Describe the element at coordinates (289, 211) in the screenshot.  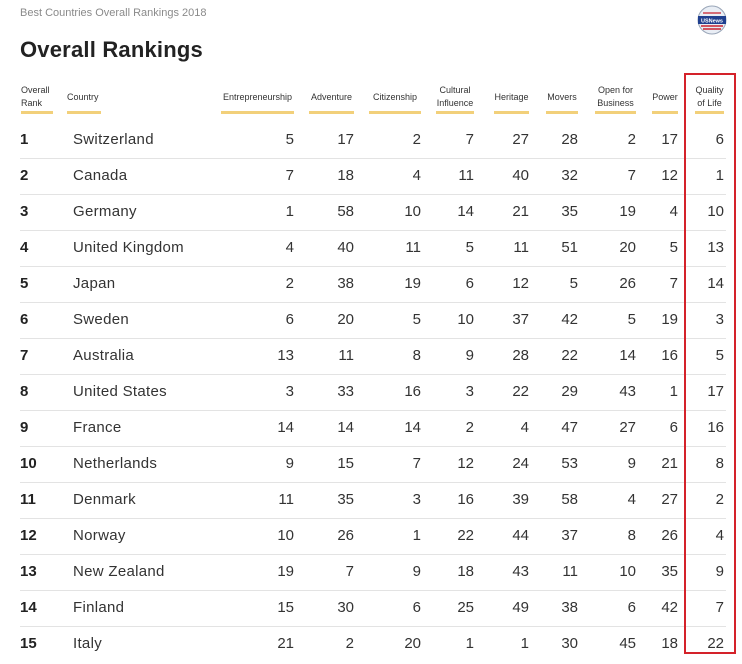
I see `entrepreneurship-cell: 1` at that location.